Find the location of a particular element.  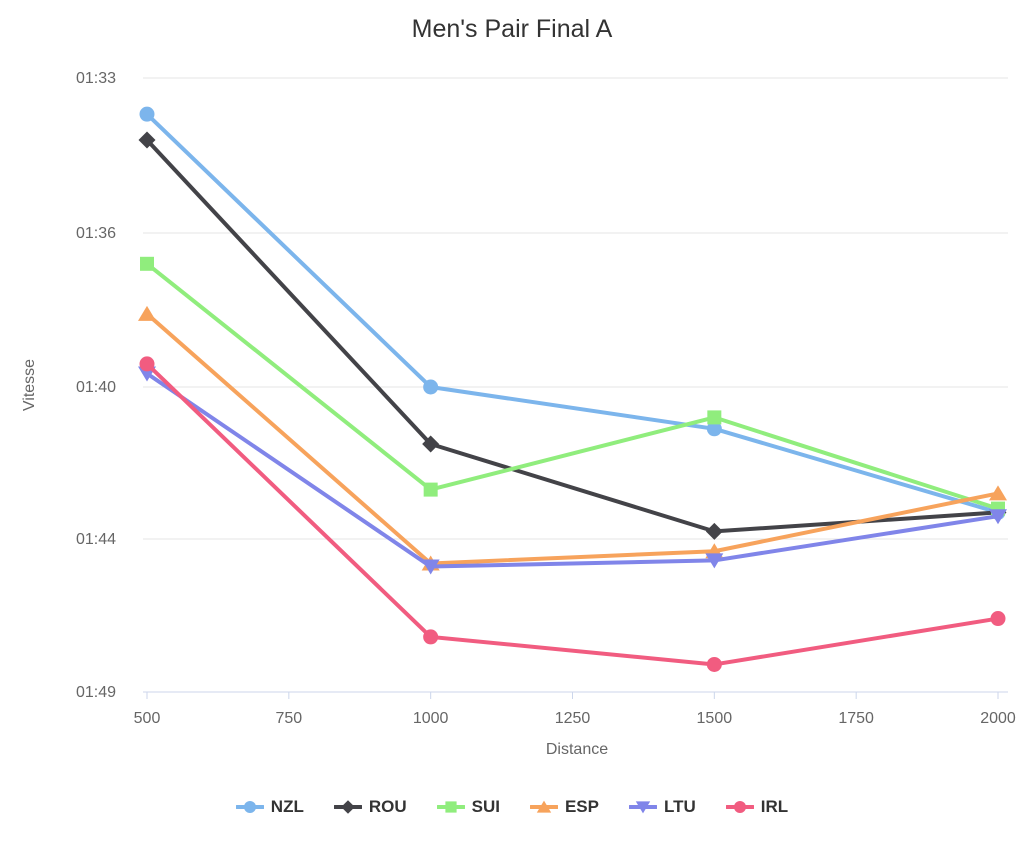

x-tick-label: 1000 is located at coordinates (431, 718).